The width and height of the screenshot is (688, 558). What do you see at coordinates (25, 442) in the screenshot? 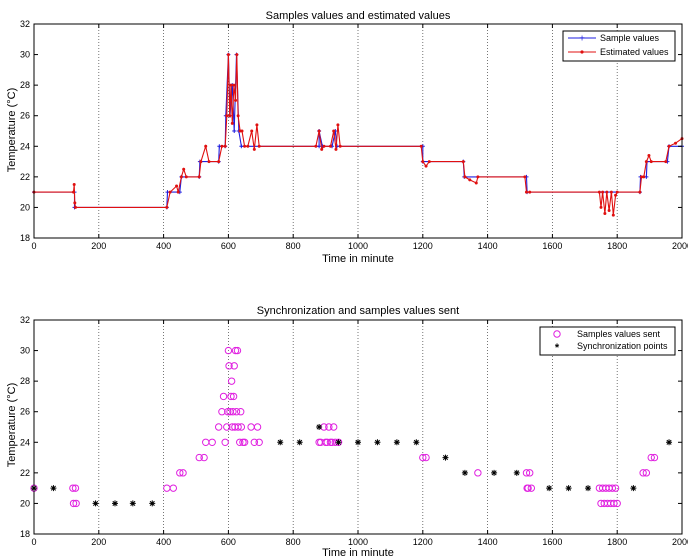
I see `y-tick-label: 24` at bounding box center [25, 442].